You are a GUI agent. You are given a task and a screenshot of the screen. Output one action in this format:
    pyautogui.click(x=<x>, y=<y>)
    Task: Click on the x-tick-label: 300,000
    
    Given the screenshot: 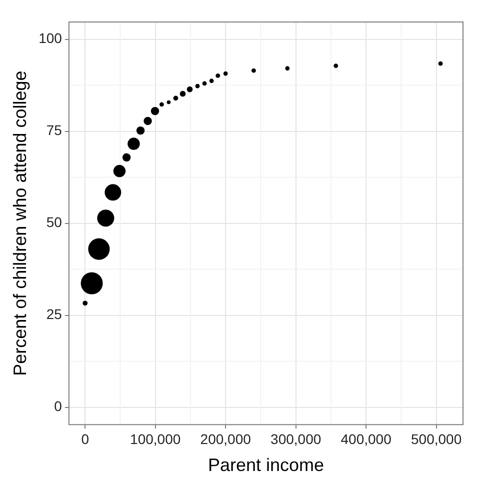 What is the action you would take?
    pyautogui.click(x=296, y=438)
    